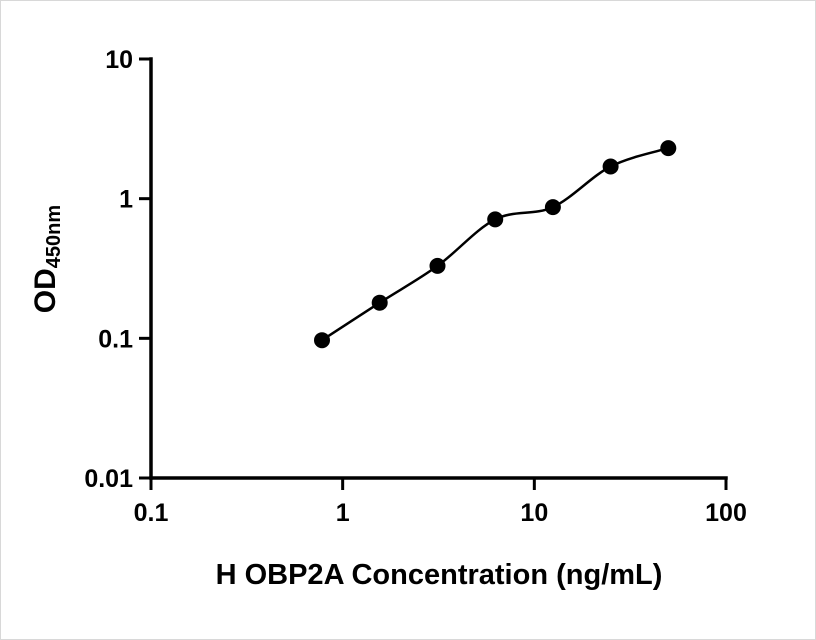 Image resolution: width=816 pixels, height=640 pixels. I want to click on y-axis-title-main: OD, so click(45, 291).